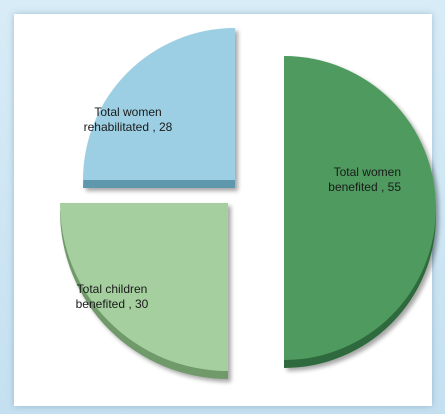 The height and width of the screenshot is (414, 445). Describe the element at coordinates (128, 127) in the screenshot. I see `slice-label-line2: rehabilitated , 28` at that location.